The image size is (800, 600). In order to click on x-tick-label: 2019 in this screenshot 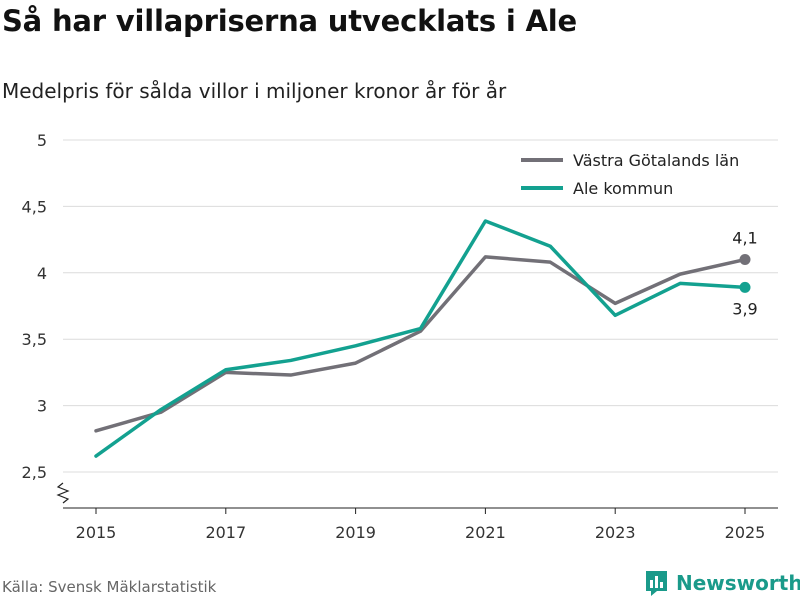, I will do `click(355, 532)`.